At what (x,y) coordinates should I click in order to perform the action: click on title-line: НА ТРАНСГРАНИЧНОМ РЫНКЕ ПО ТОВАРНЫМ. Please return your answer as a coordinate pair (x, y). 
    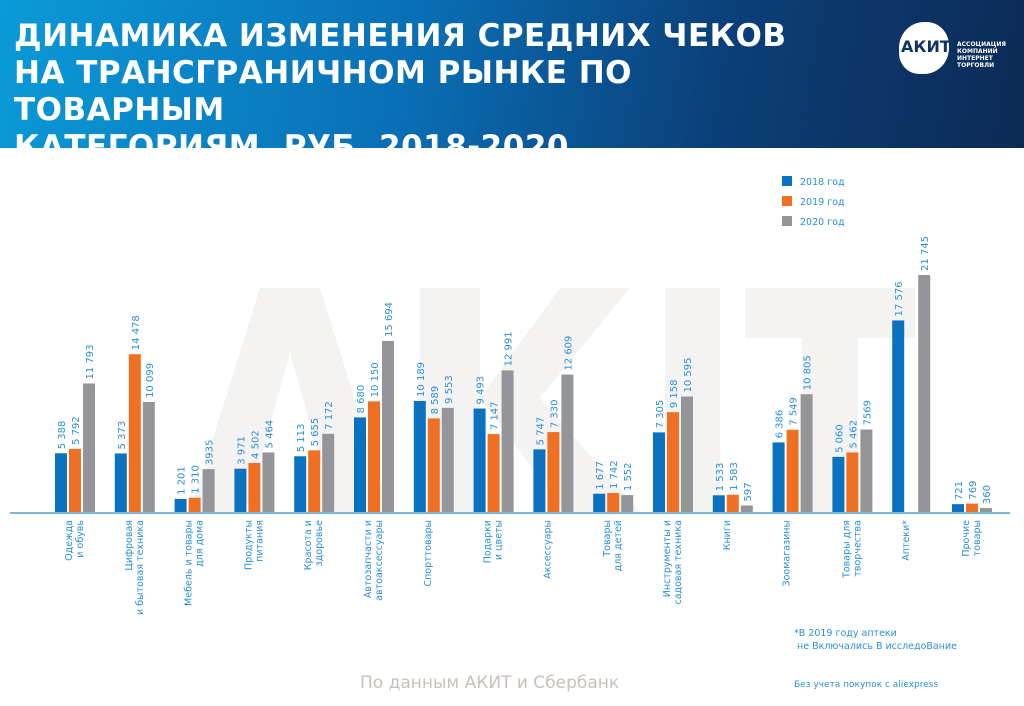
    Looking at the image, I should click on (323, 91).